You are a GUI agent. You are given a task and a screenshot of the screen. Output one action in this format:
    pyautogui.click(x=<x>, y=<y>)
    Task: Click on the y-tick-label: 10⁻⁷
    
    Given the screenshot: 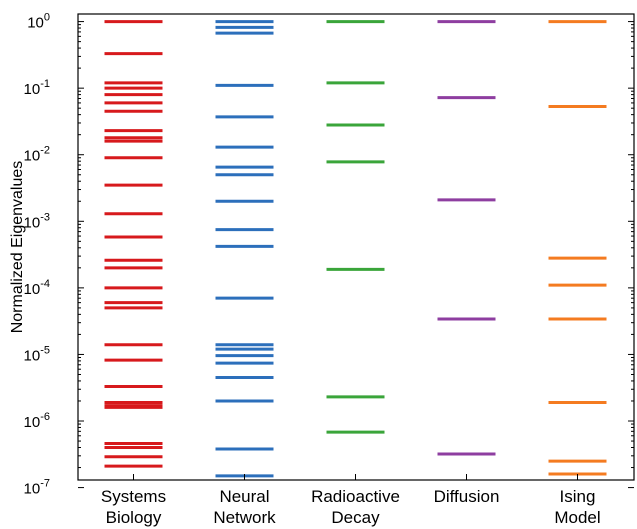 What is the action you would take?
    pyautogui.click(x=37, y=488)
    